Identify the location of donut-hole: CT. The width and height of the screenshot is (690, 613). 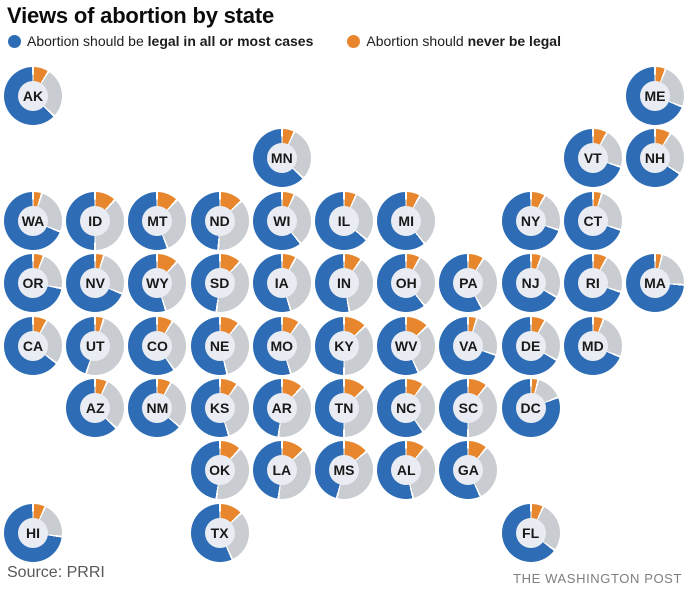
(592, 220).